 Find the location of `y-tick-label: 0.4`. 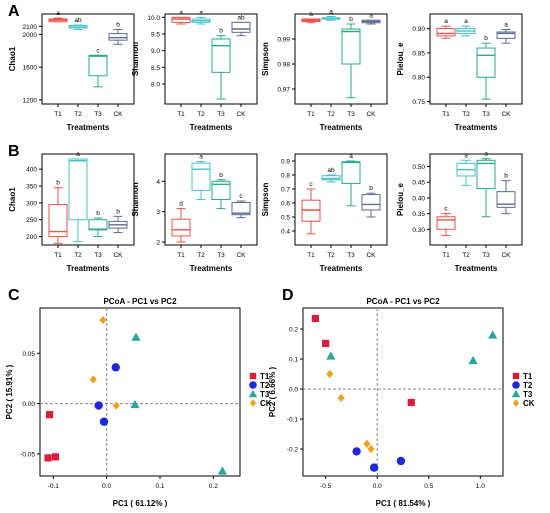

y-tick-label: 0.4 is located at coordinates (285, 232).